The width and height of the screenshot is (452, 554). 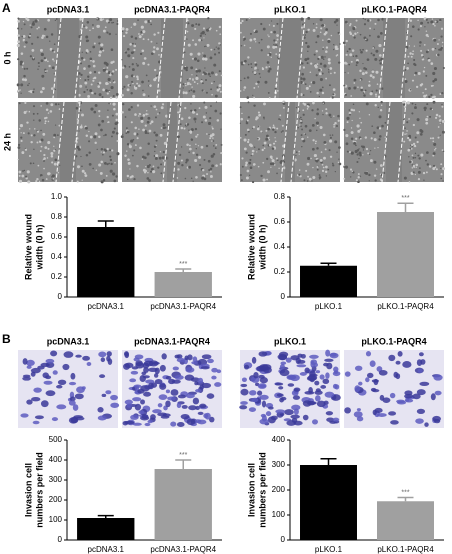 What do you see at coordinates (172, 142) in the screenshot?
I see `wound` at bounding box center [172, 142].